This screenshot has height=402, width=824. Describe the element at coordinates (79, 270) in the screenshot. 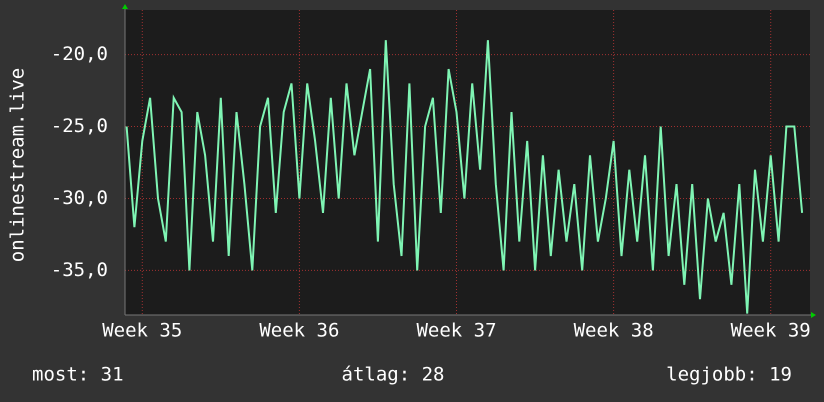

I see `y-tick-label: -35,0` at that location.